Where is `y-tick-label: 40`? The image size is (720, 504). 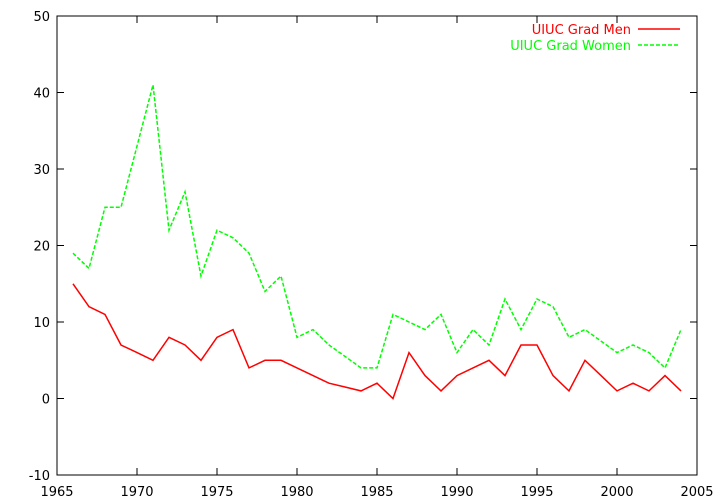
y-tick-label: 40 is located at coordinates (41, 94).